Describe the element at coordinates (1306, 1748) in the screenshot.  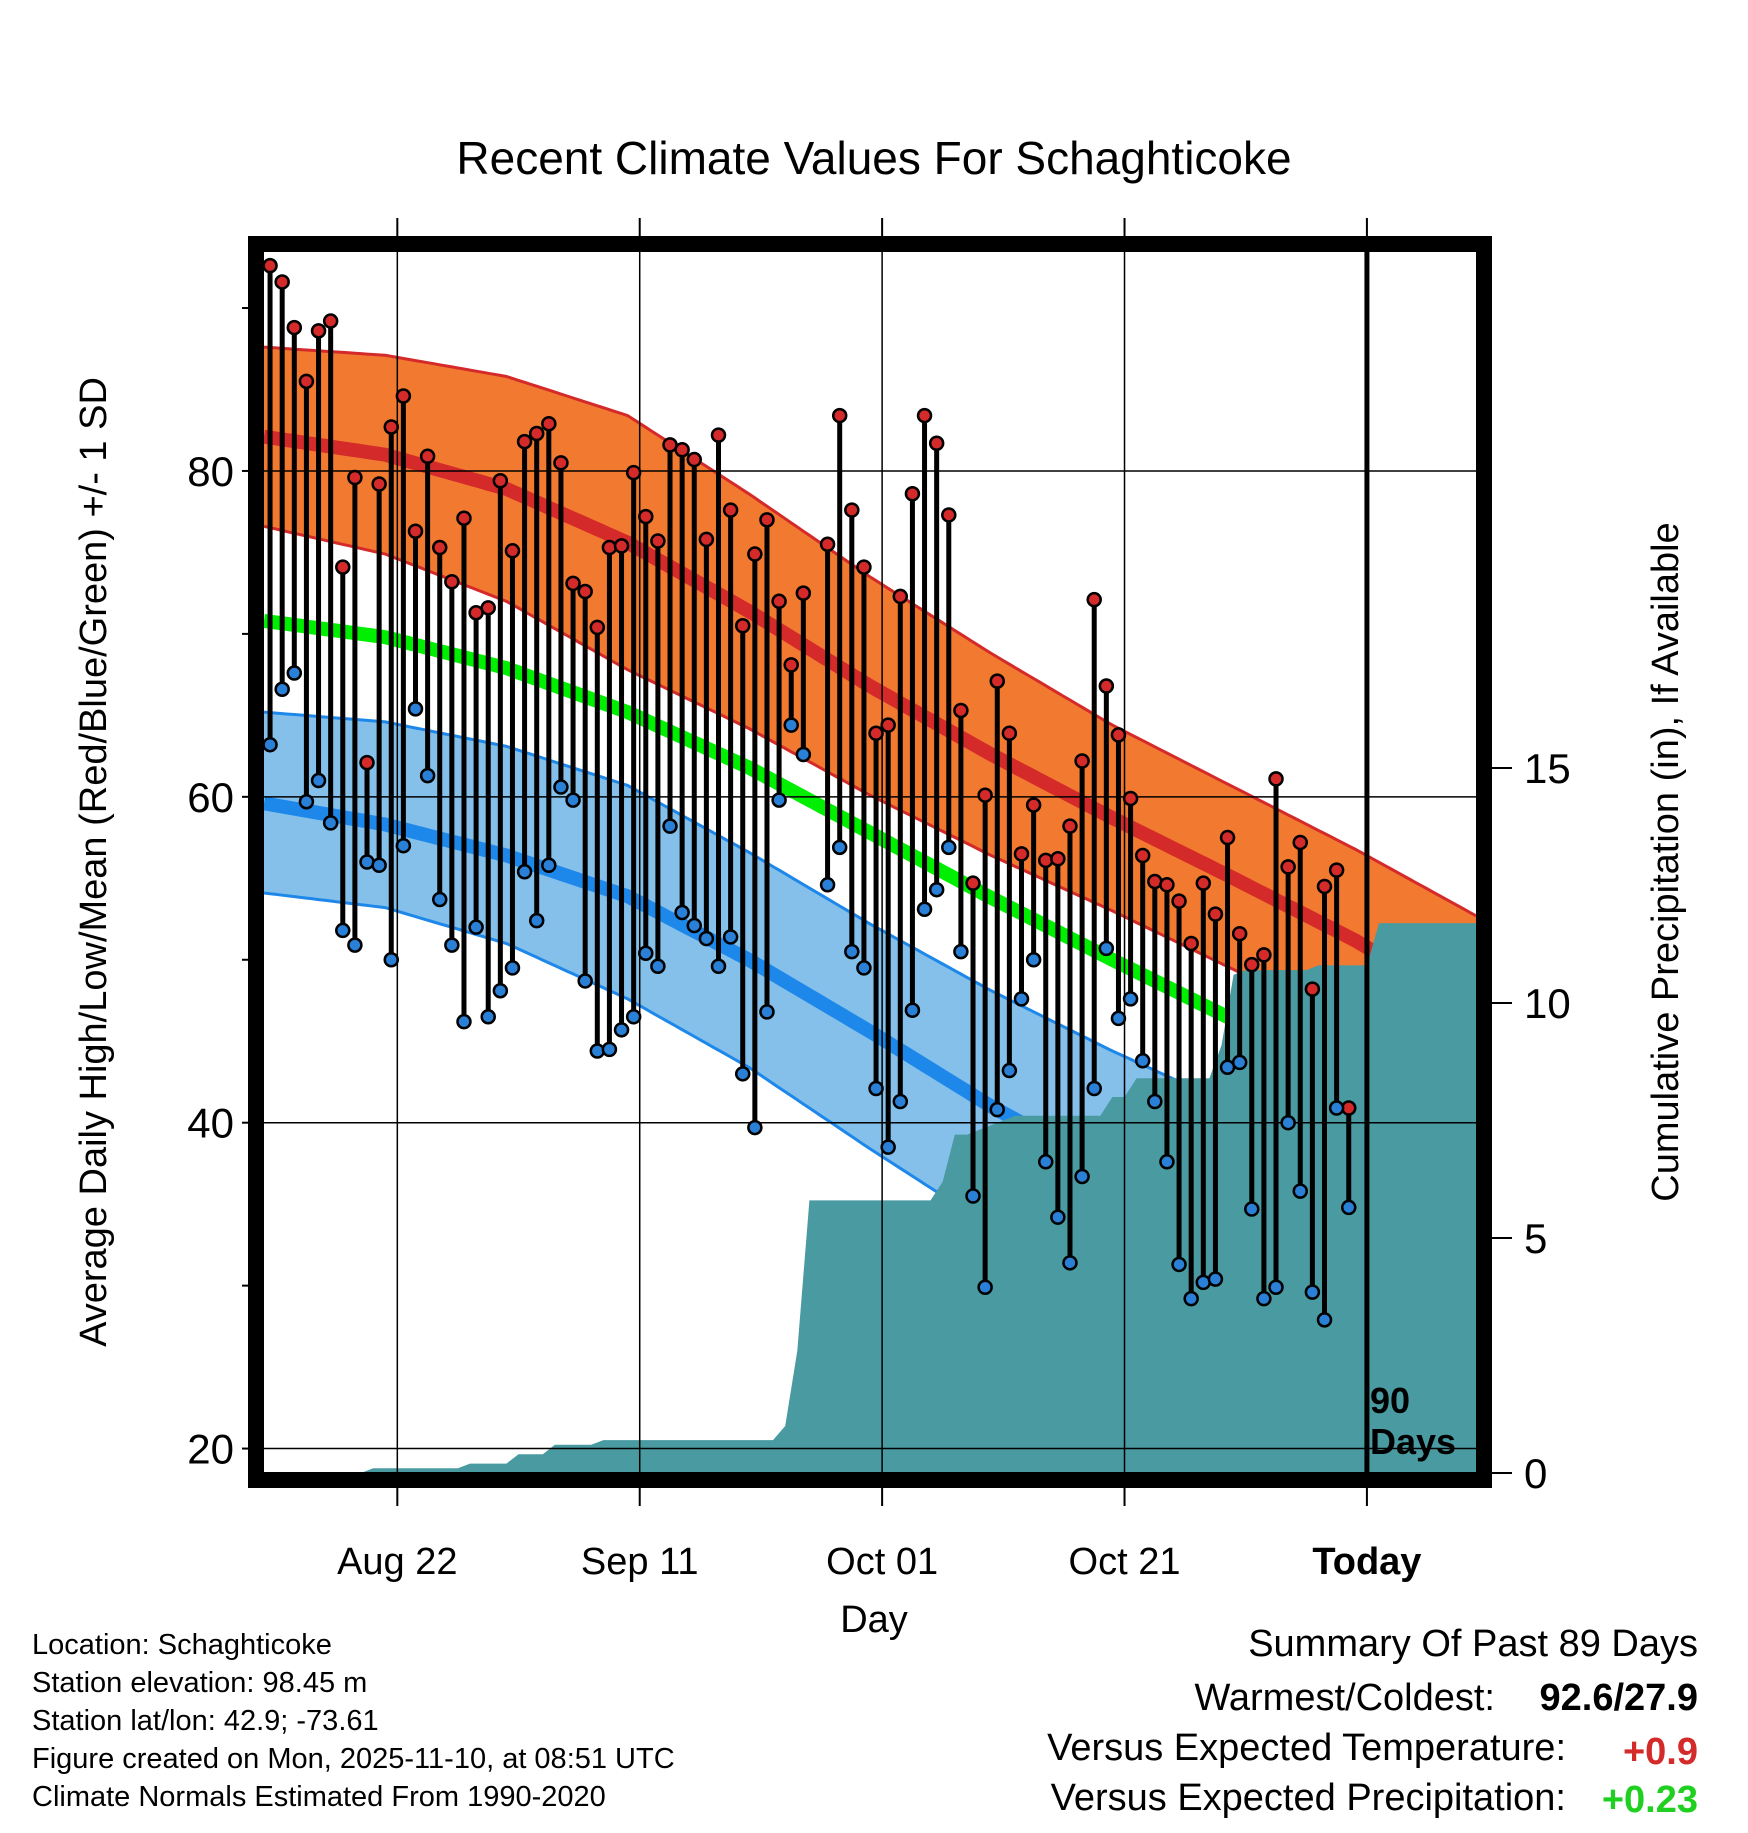
I see `summary-temp-label: Versus Expected Temperature:` at that location.